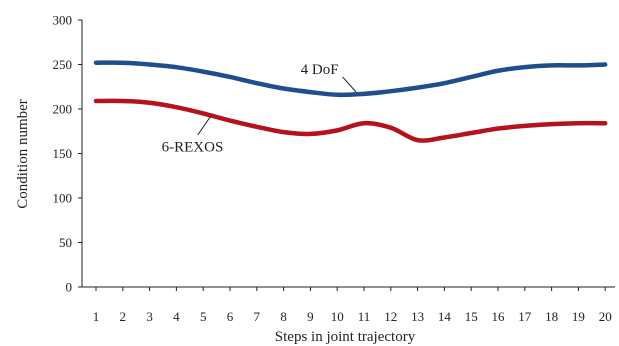 The height and width of the screenshot is (346, 619). Describe the element at coordinates (63, 153) in the screenshot. I see `y-tick-label: 150` at that location.